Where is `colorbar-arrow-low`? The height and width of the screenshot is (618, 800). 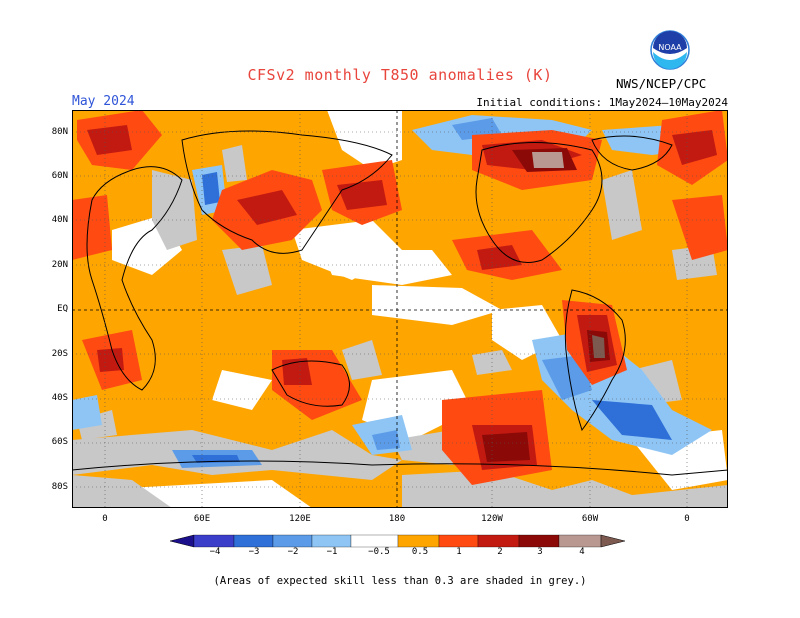 colorbar-arrow-low is located at coordinates (182, 541).